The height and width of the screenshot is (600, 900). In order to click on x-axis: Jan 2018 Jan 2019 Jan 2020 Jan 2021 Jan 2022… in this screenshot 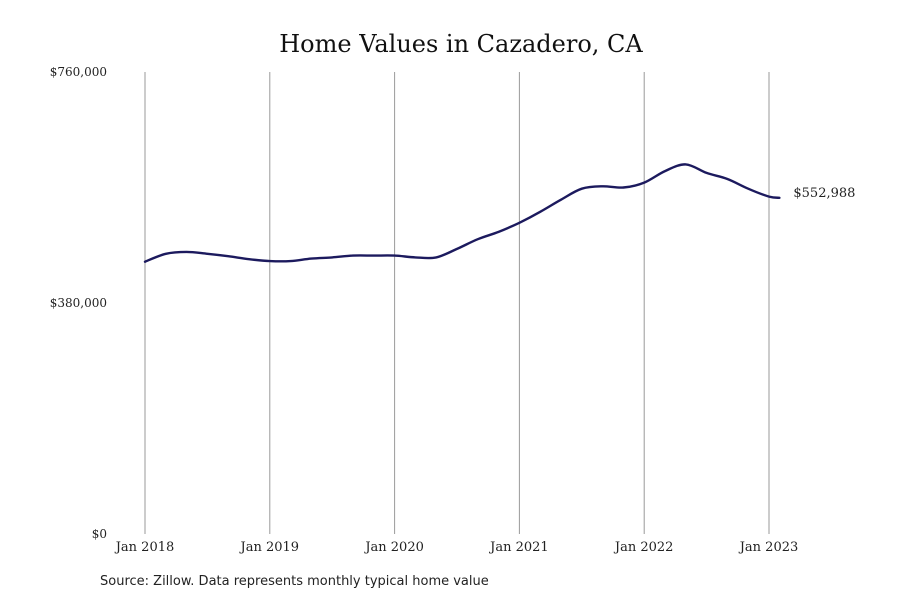, I will do `click(456, 547)`.